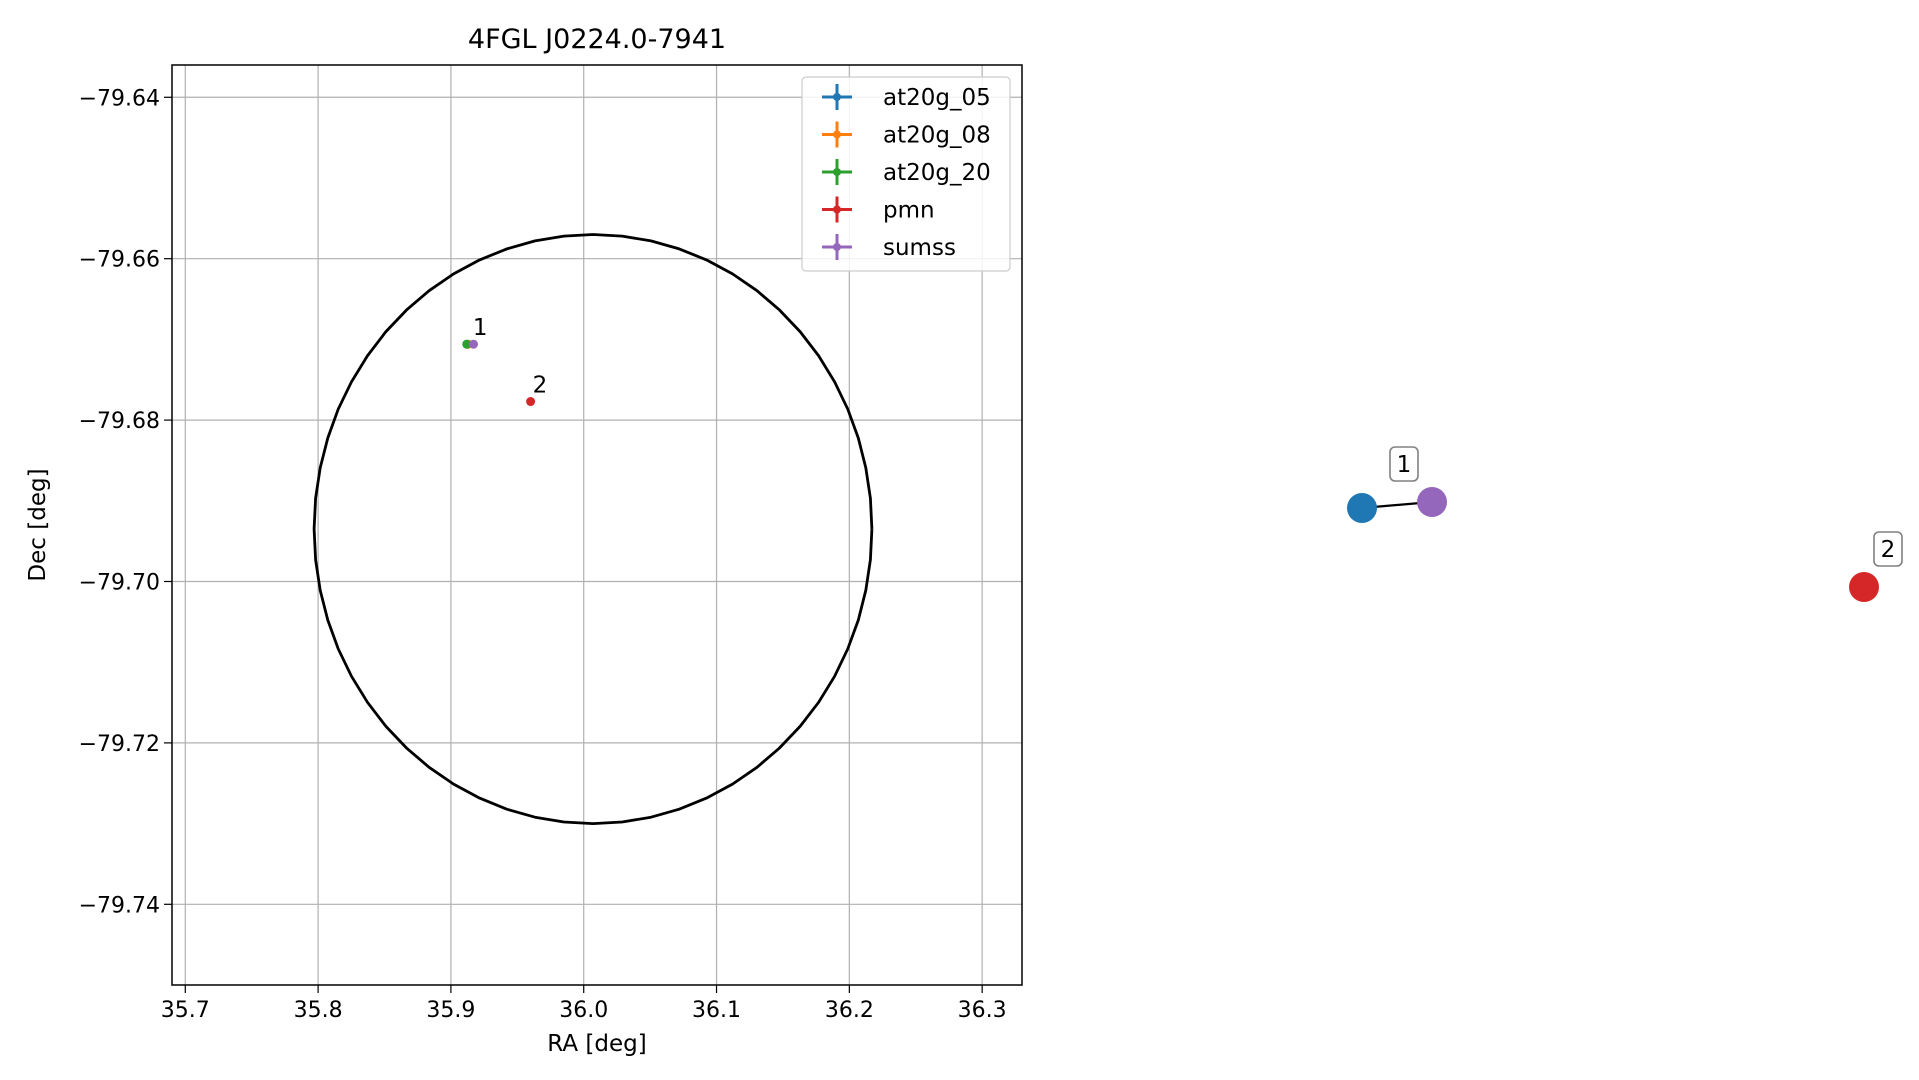 This screenshot has width=1919, height=1080. What do you see at coordinates (1864, 587) in the screenshot?
I see `network-node-pmn` at bounding box center [1864, 587].